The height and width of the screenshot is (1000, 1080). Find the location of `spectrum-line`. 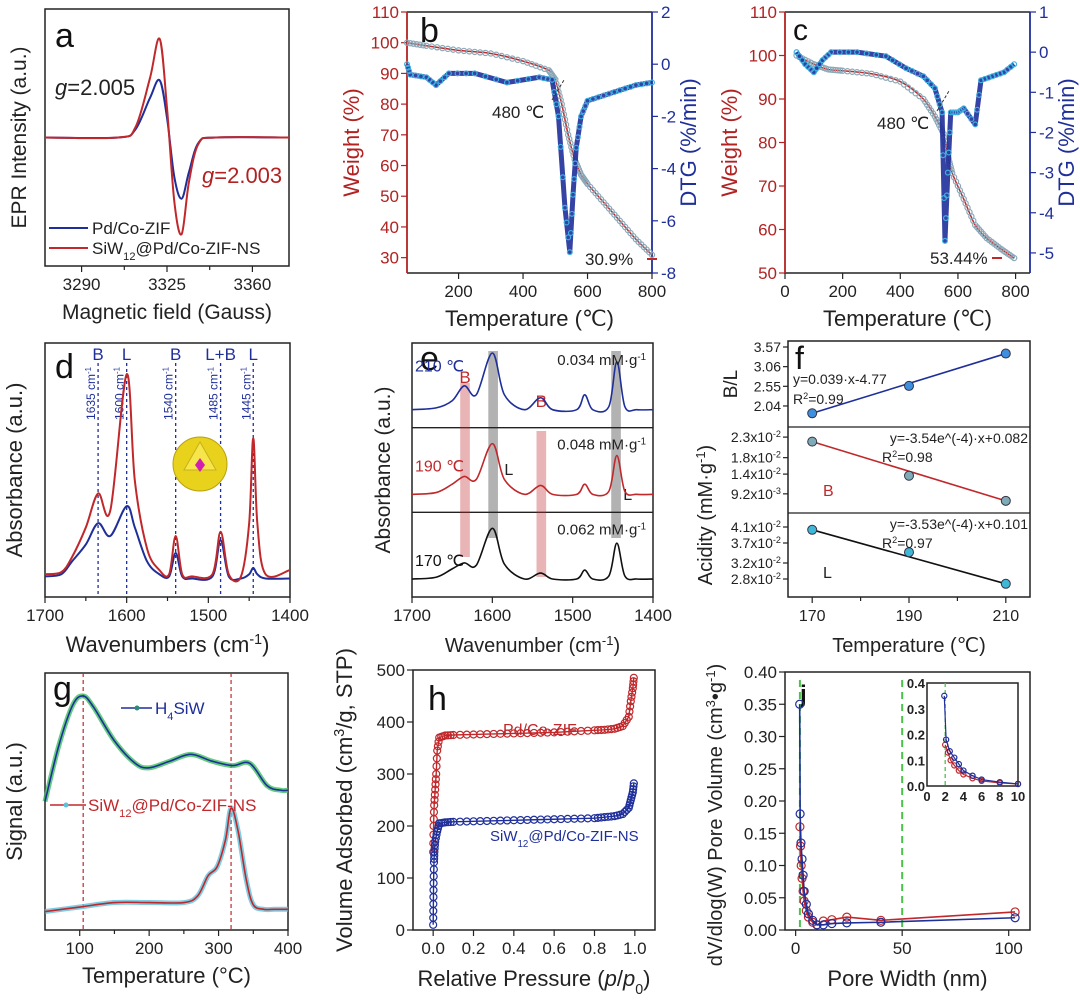

spectrum-line is located at coordinates (532, 469).